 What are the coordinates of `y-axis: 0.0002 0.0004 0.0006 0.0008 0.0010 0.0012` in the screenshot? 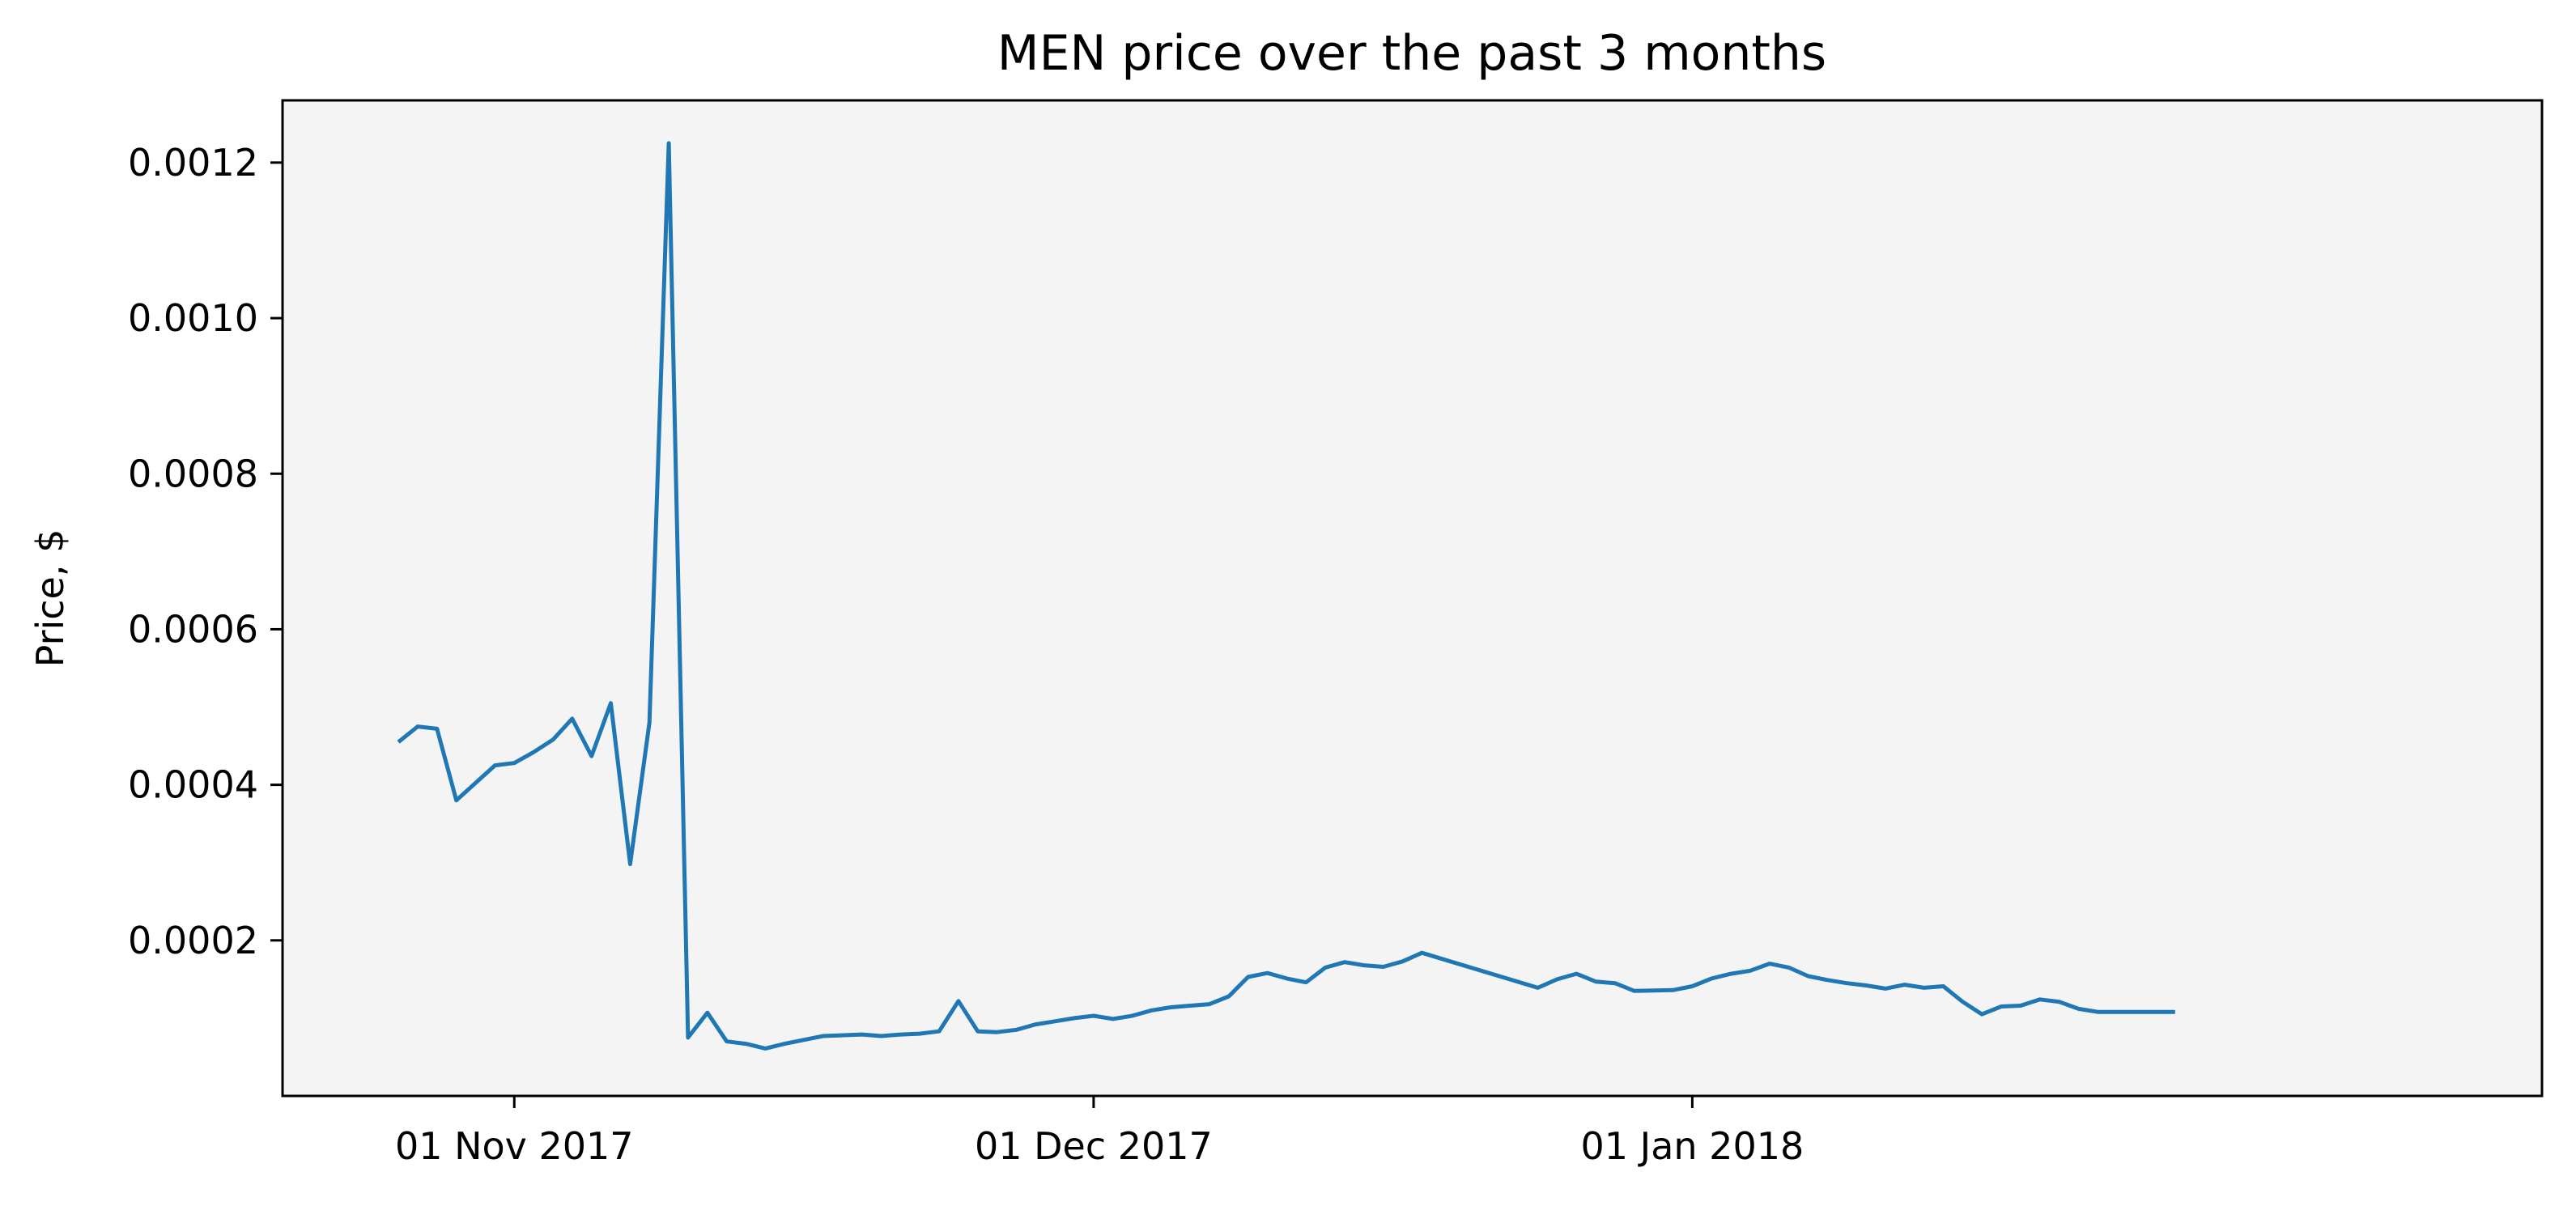 It's located at (205, 551).